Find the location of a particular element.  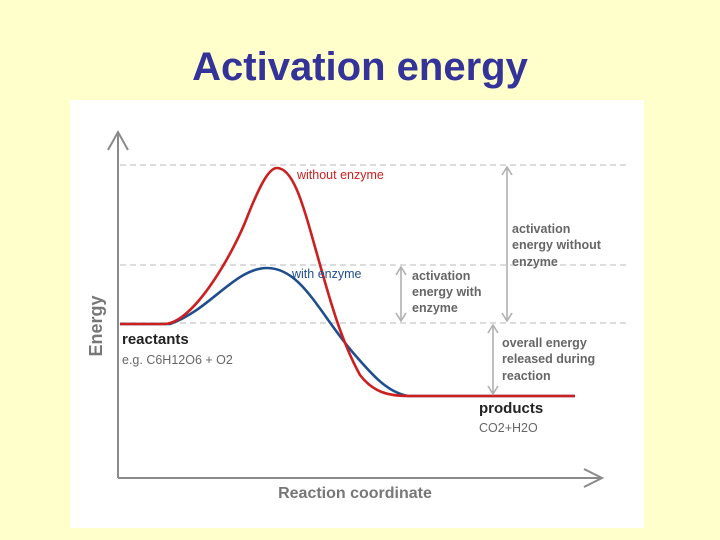

overall-line-3: reaction is located at coordinates (526, 376).